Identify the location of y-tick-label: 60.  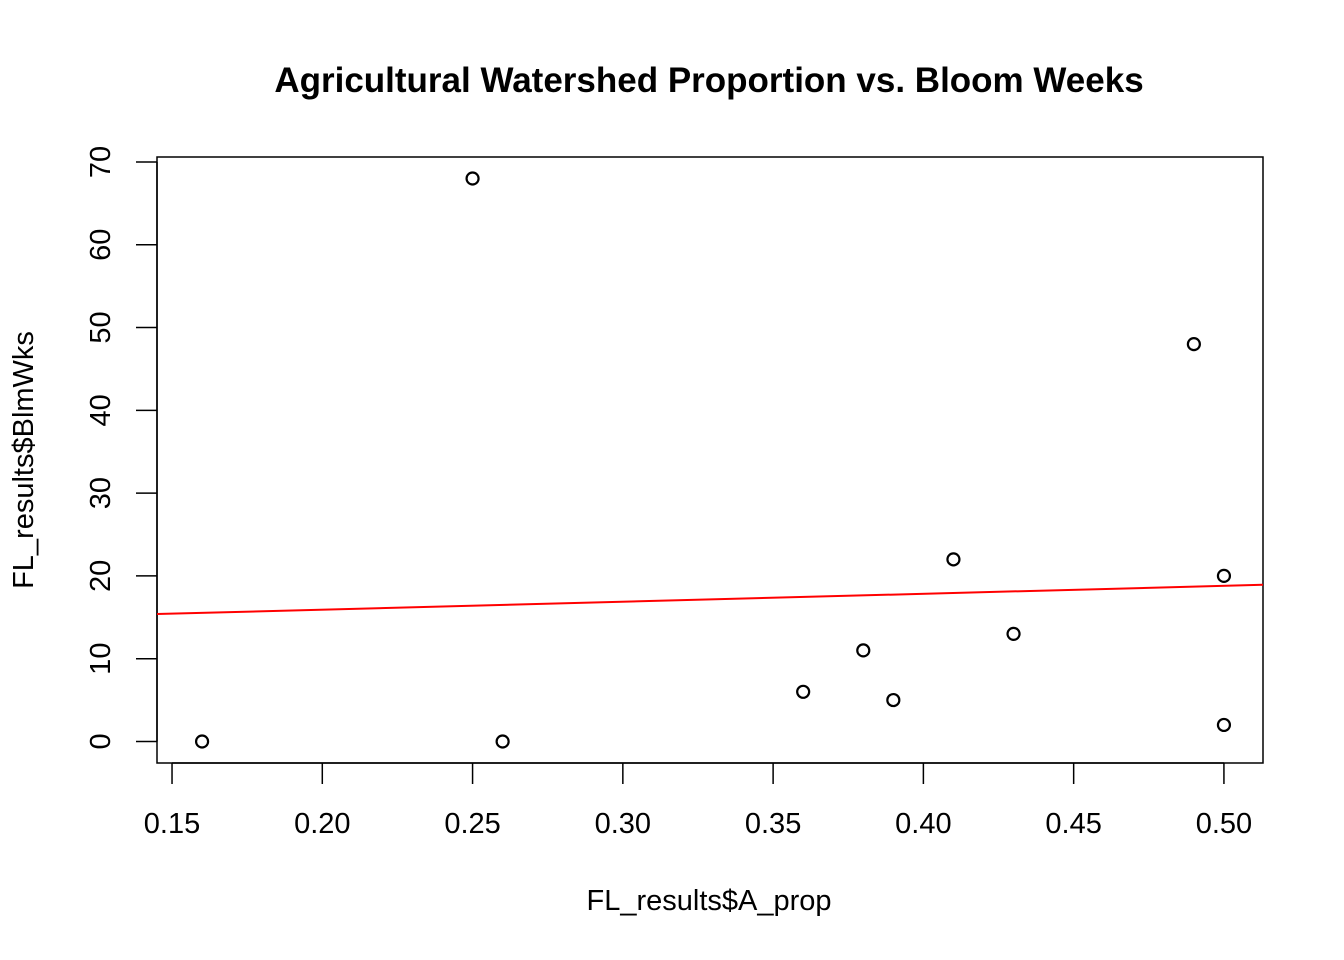
(101, 245).